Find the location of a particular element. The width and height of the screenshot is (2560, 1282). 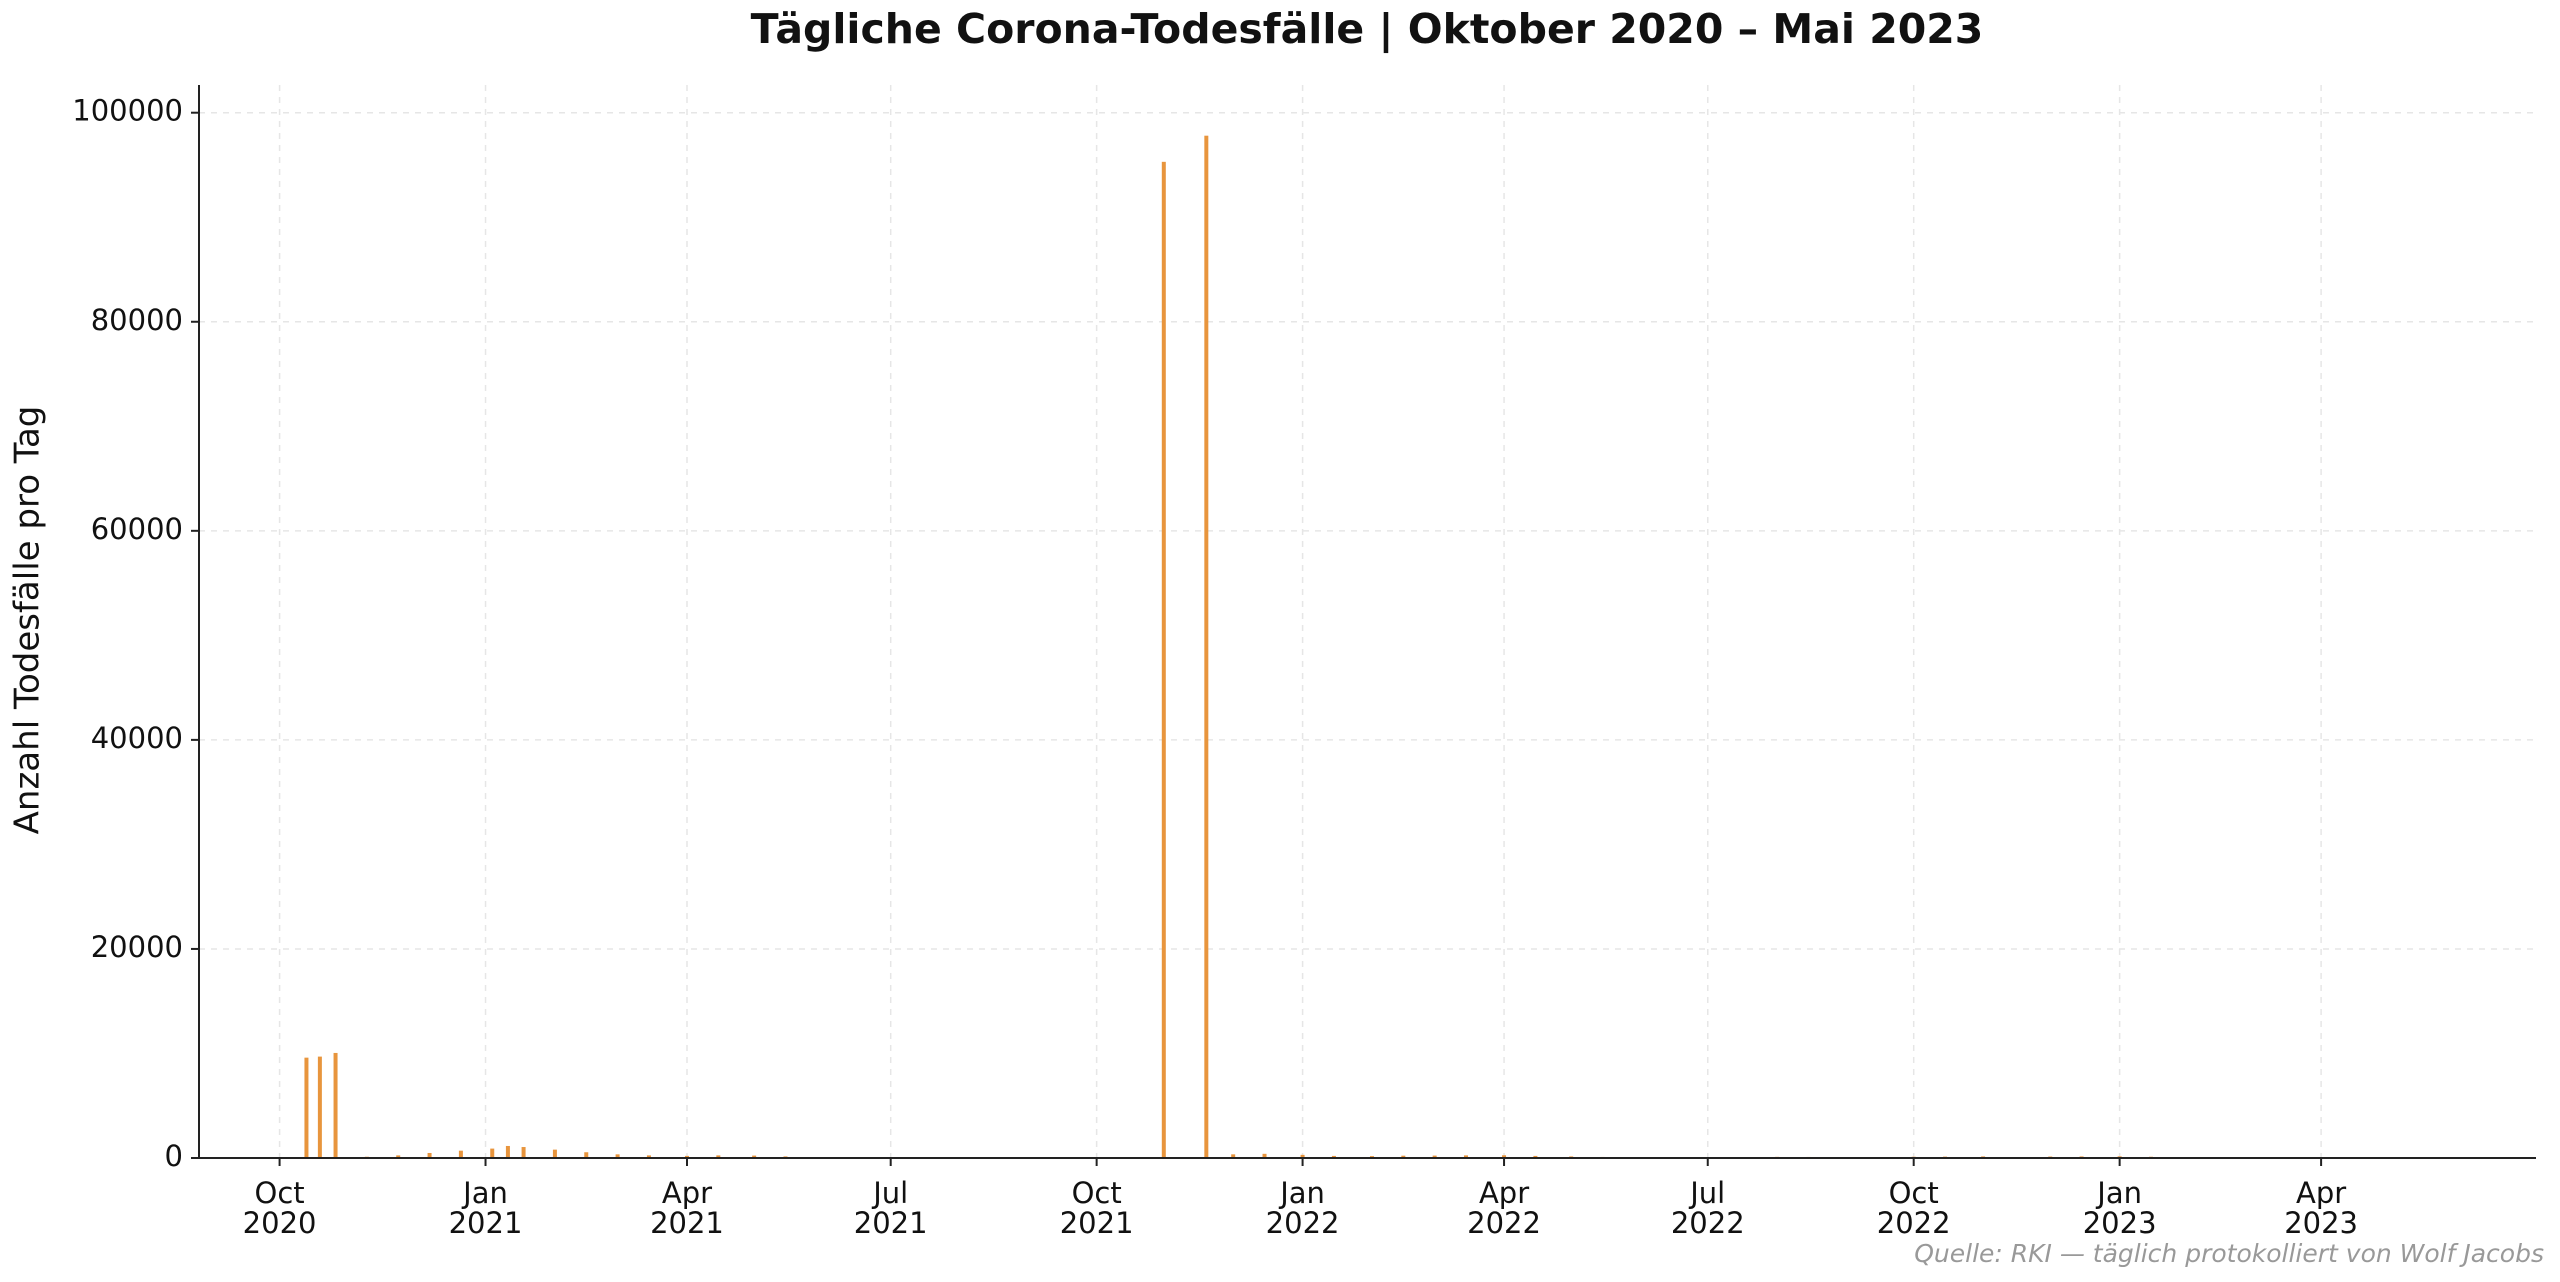

x-tick-label: Apr 2021 is located at coordinates (687, 1208).